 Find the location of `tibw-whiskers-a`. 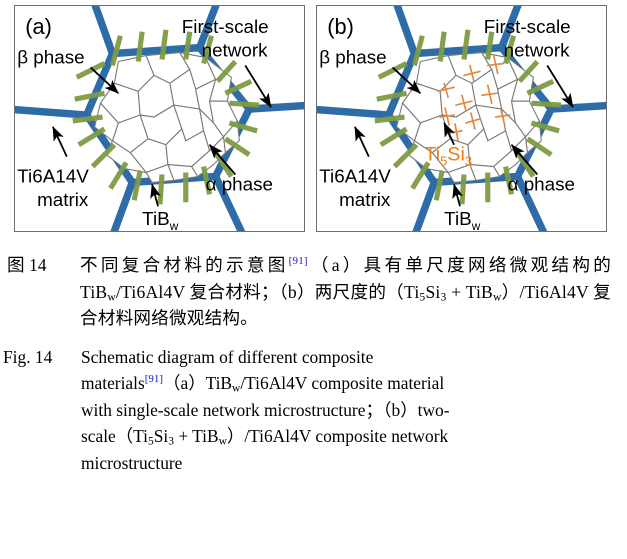

tibw-whiskers-a is located at coordinates (166, 117).